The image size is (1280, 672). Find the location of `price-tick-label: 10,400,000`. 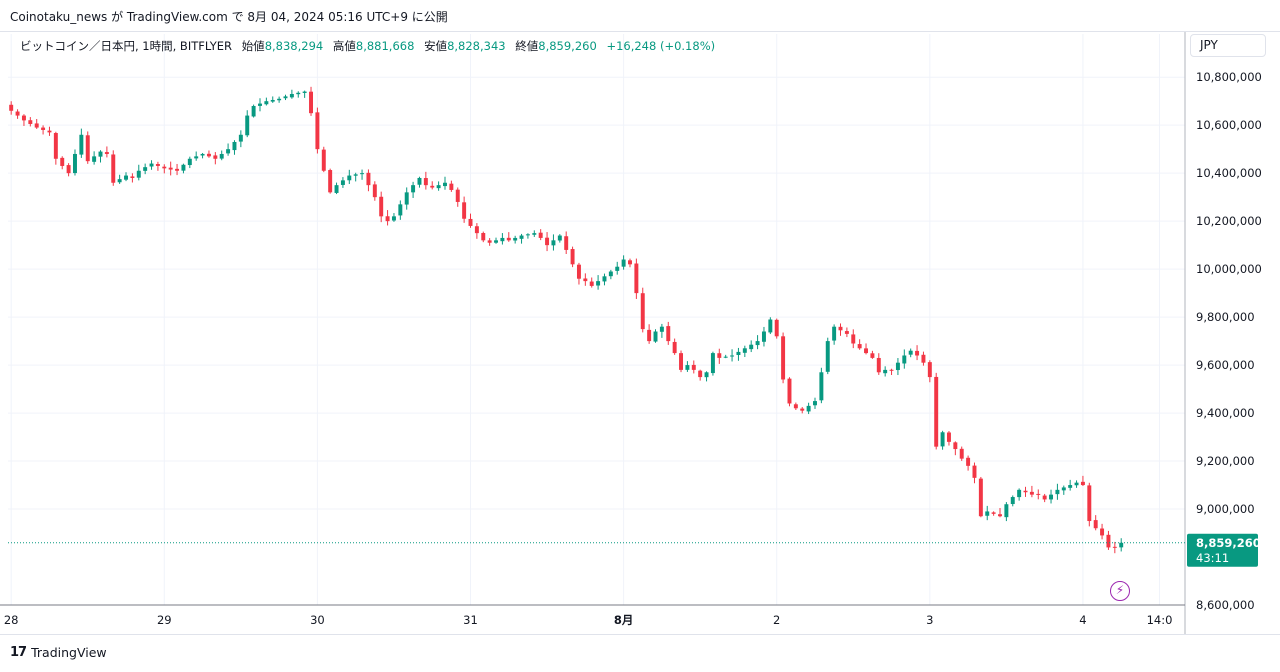

price-tick-label: 10,400,000 is located at coordinates (1229, 173).